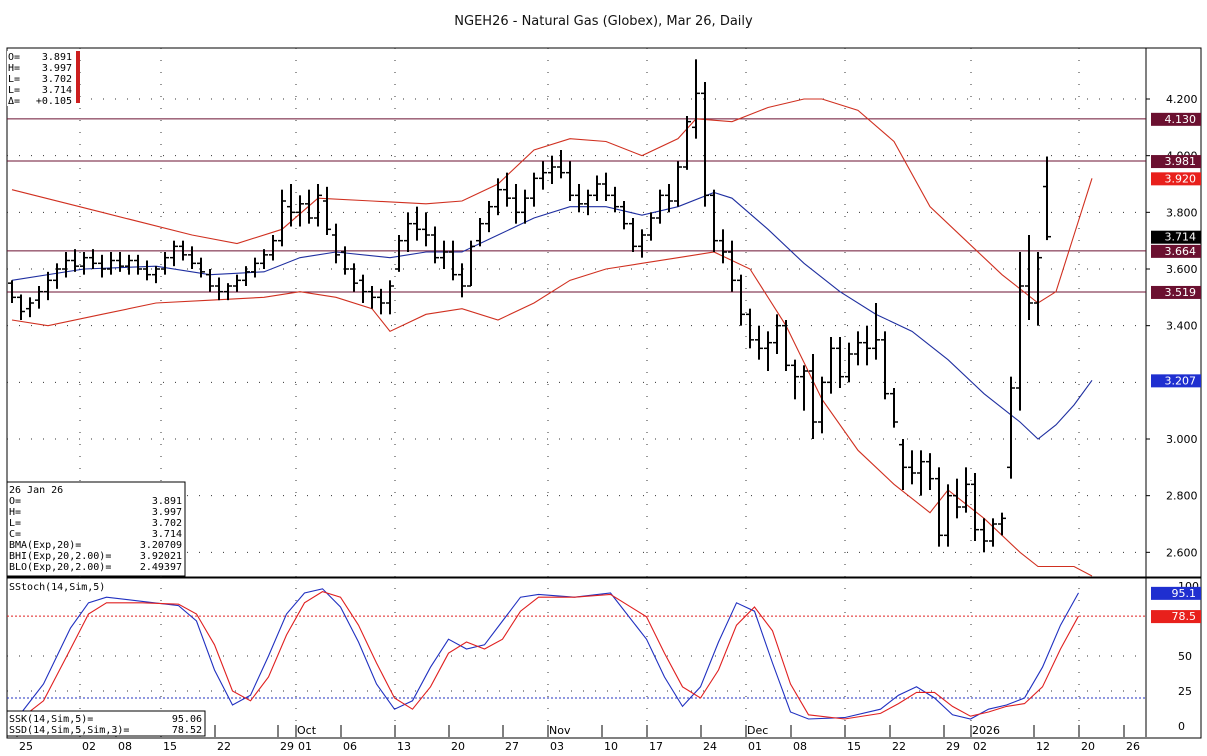 Image resolution: width=1207 pixels, height=756 pixels. I want to click on date-tick-label-3: 15, so click(170, 746).